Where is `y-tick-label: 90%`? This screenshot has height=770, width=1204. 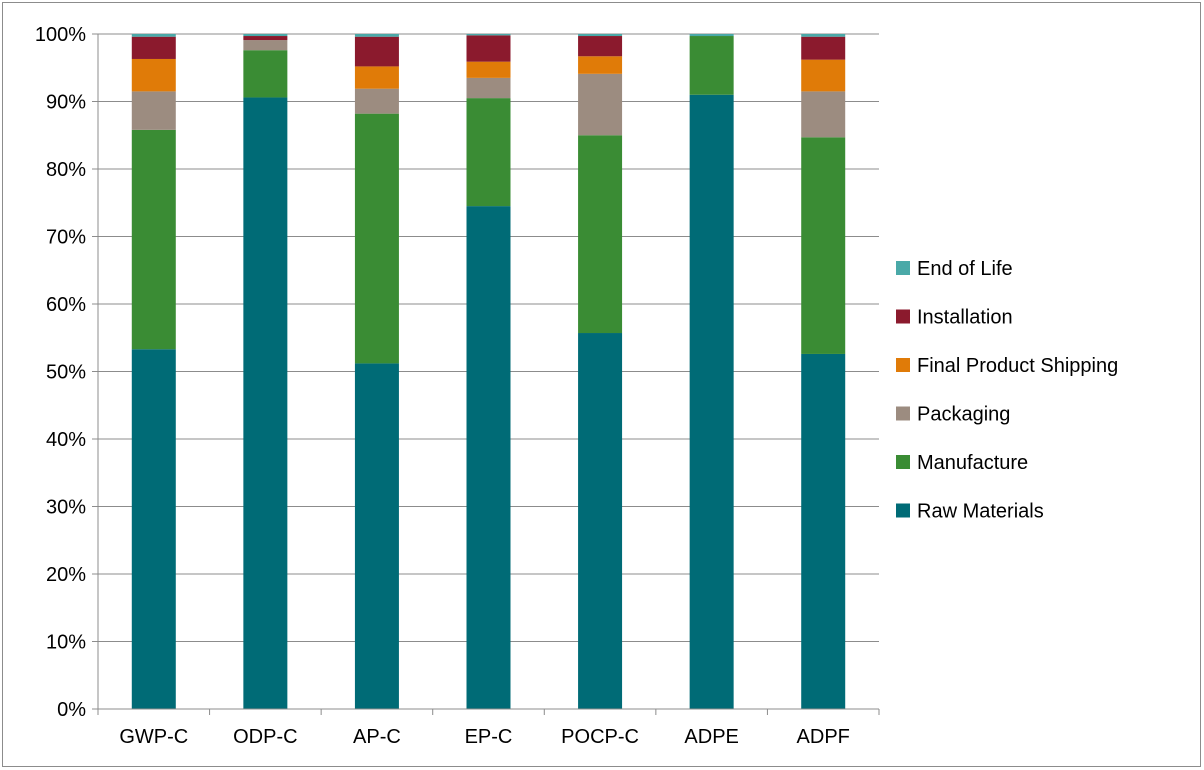
y-tick-label: 90% is located at coordinates (66, 103).